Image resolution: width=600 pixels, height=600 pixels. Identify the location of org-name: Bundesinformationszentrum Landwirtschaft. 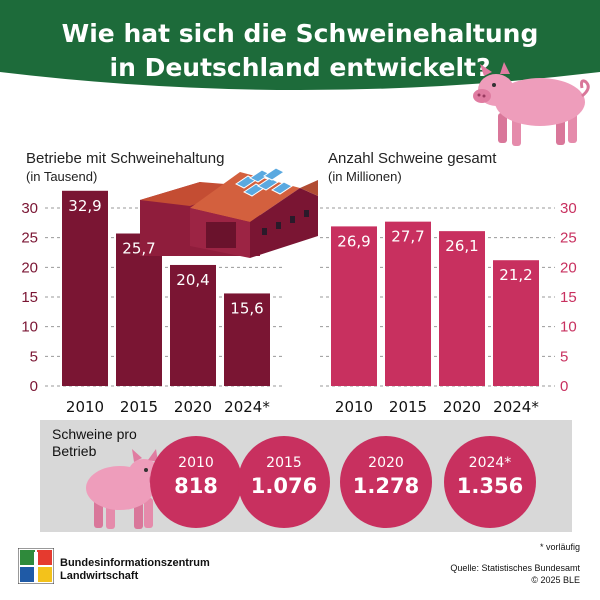
(135, 570).